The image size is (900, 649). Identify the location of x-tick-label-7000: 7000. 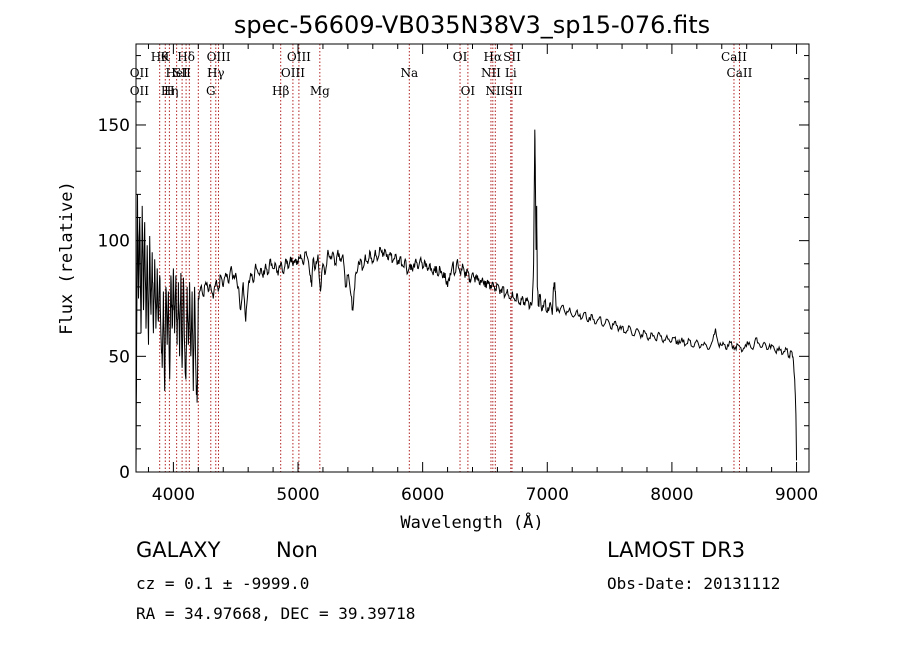
(547, 495).